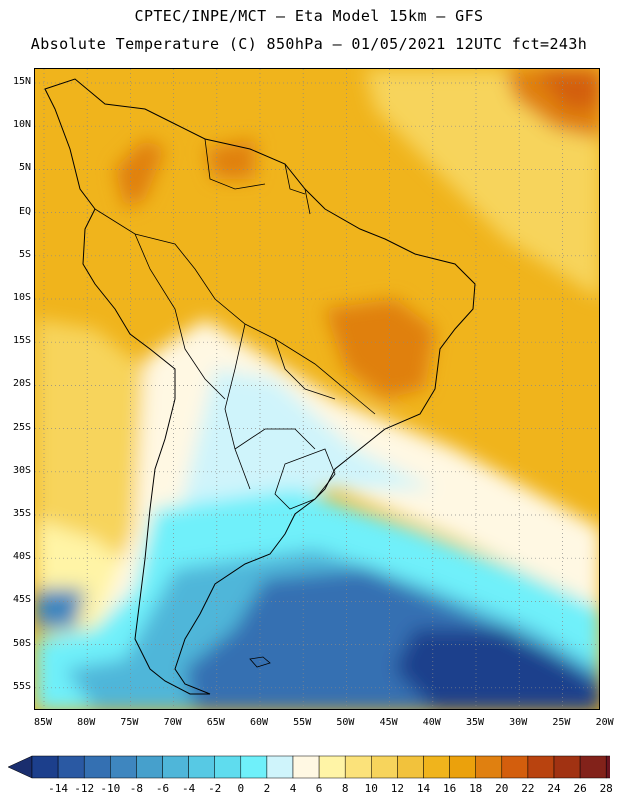 This screenshot has width=618, height=800. Describe the element at coordinates (528, 788) in the screenshot. I see `colorbar-label: 22` at that location.